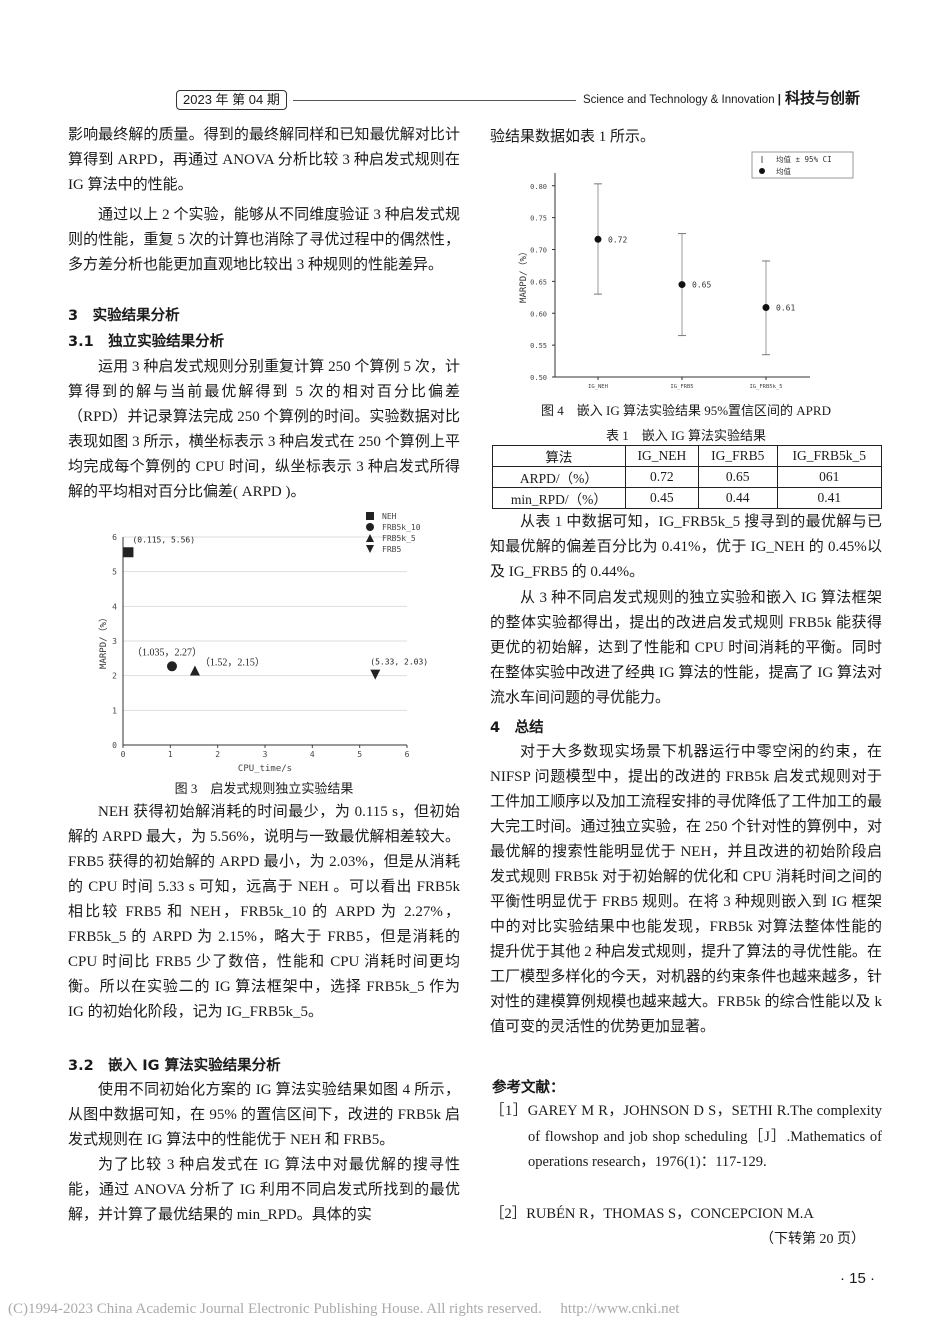 The height and width of the screenshot is (1344, 950). Describe the element at coordinates (265, 754) in the screenshot. I see `x-tick-label: 3` at that location.